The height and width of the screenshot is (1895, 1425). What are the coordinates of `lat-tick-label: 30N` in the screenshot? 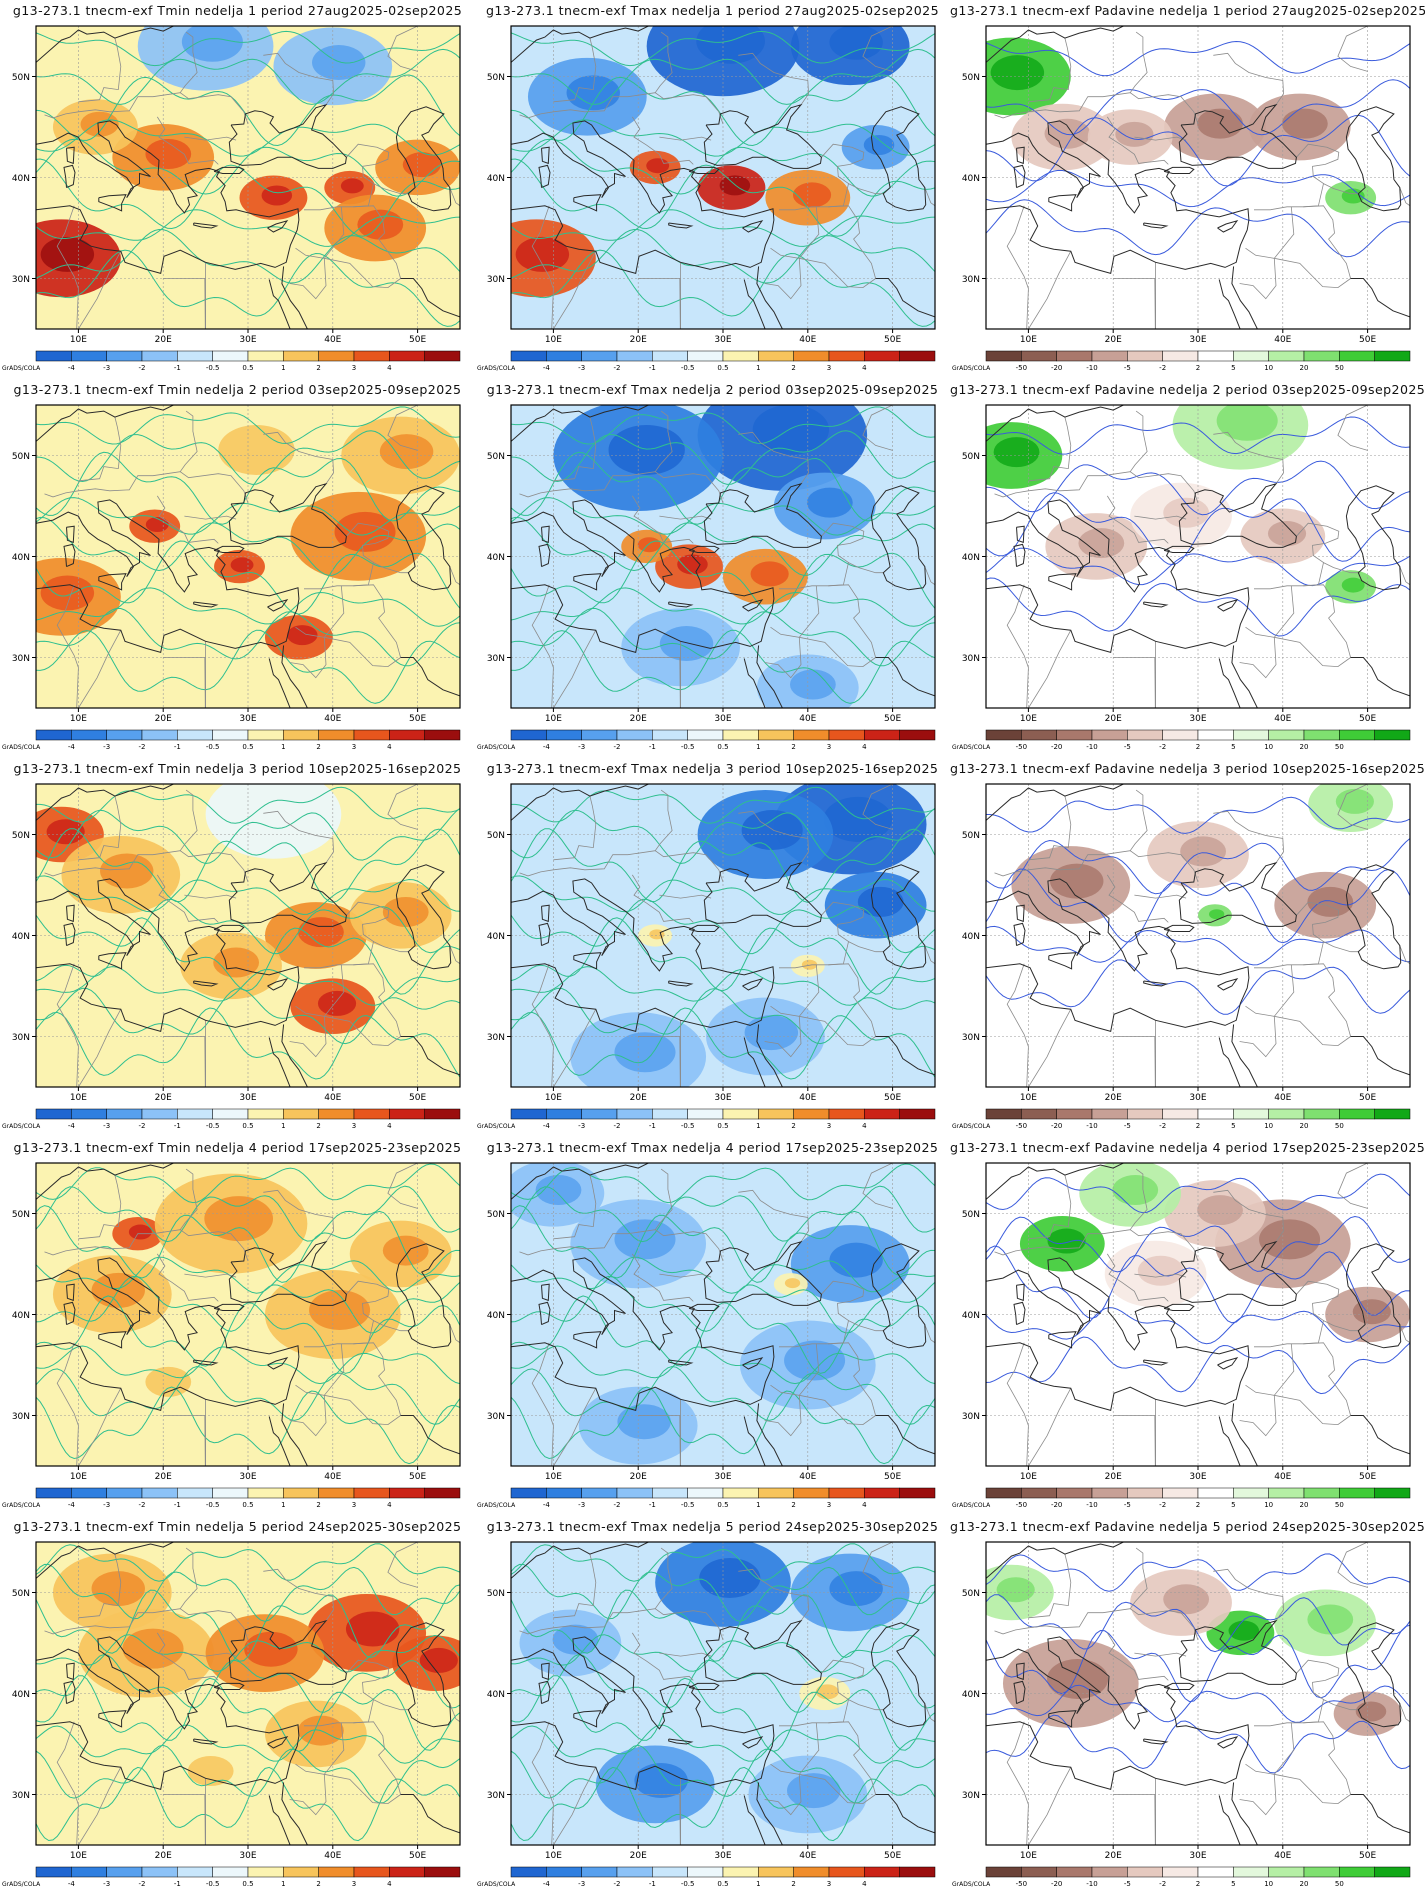 It's located at (21, 659).